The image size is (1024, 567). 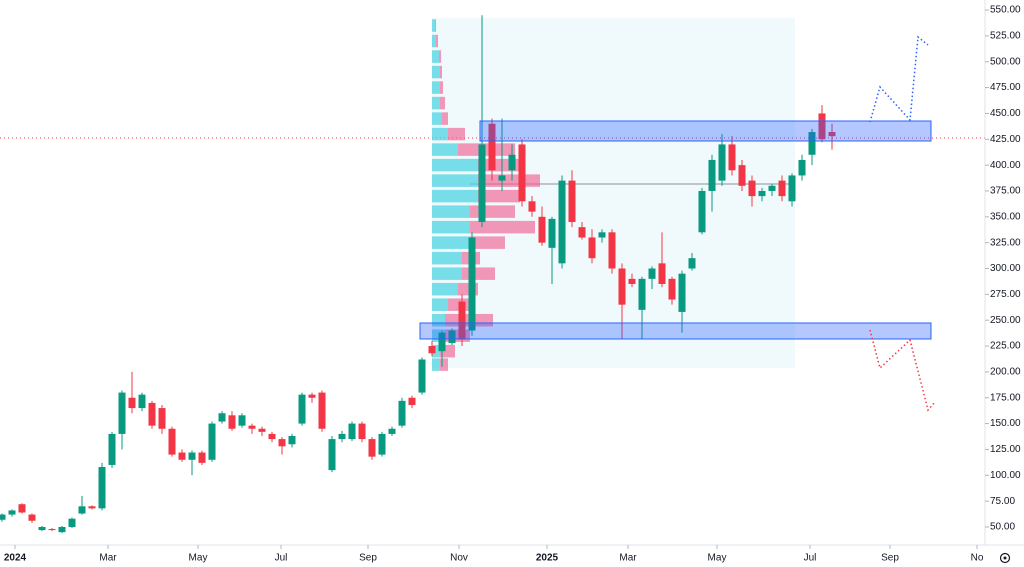 What do you see at coordinates (1005, 449) in the screenshot?
I see `y-tick-label: 125.00` at bounding box center [1005, 449].